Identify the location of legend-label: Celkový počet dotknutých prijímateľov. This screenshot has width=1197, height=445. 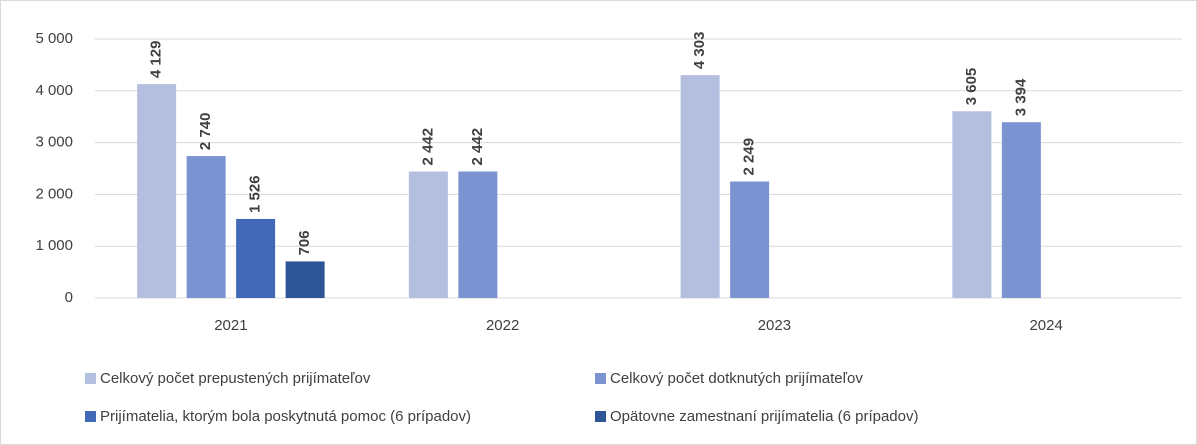
(736, 378).